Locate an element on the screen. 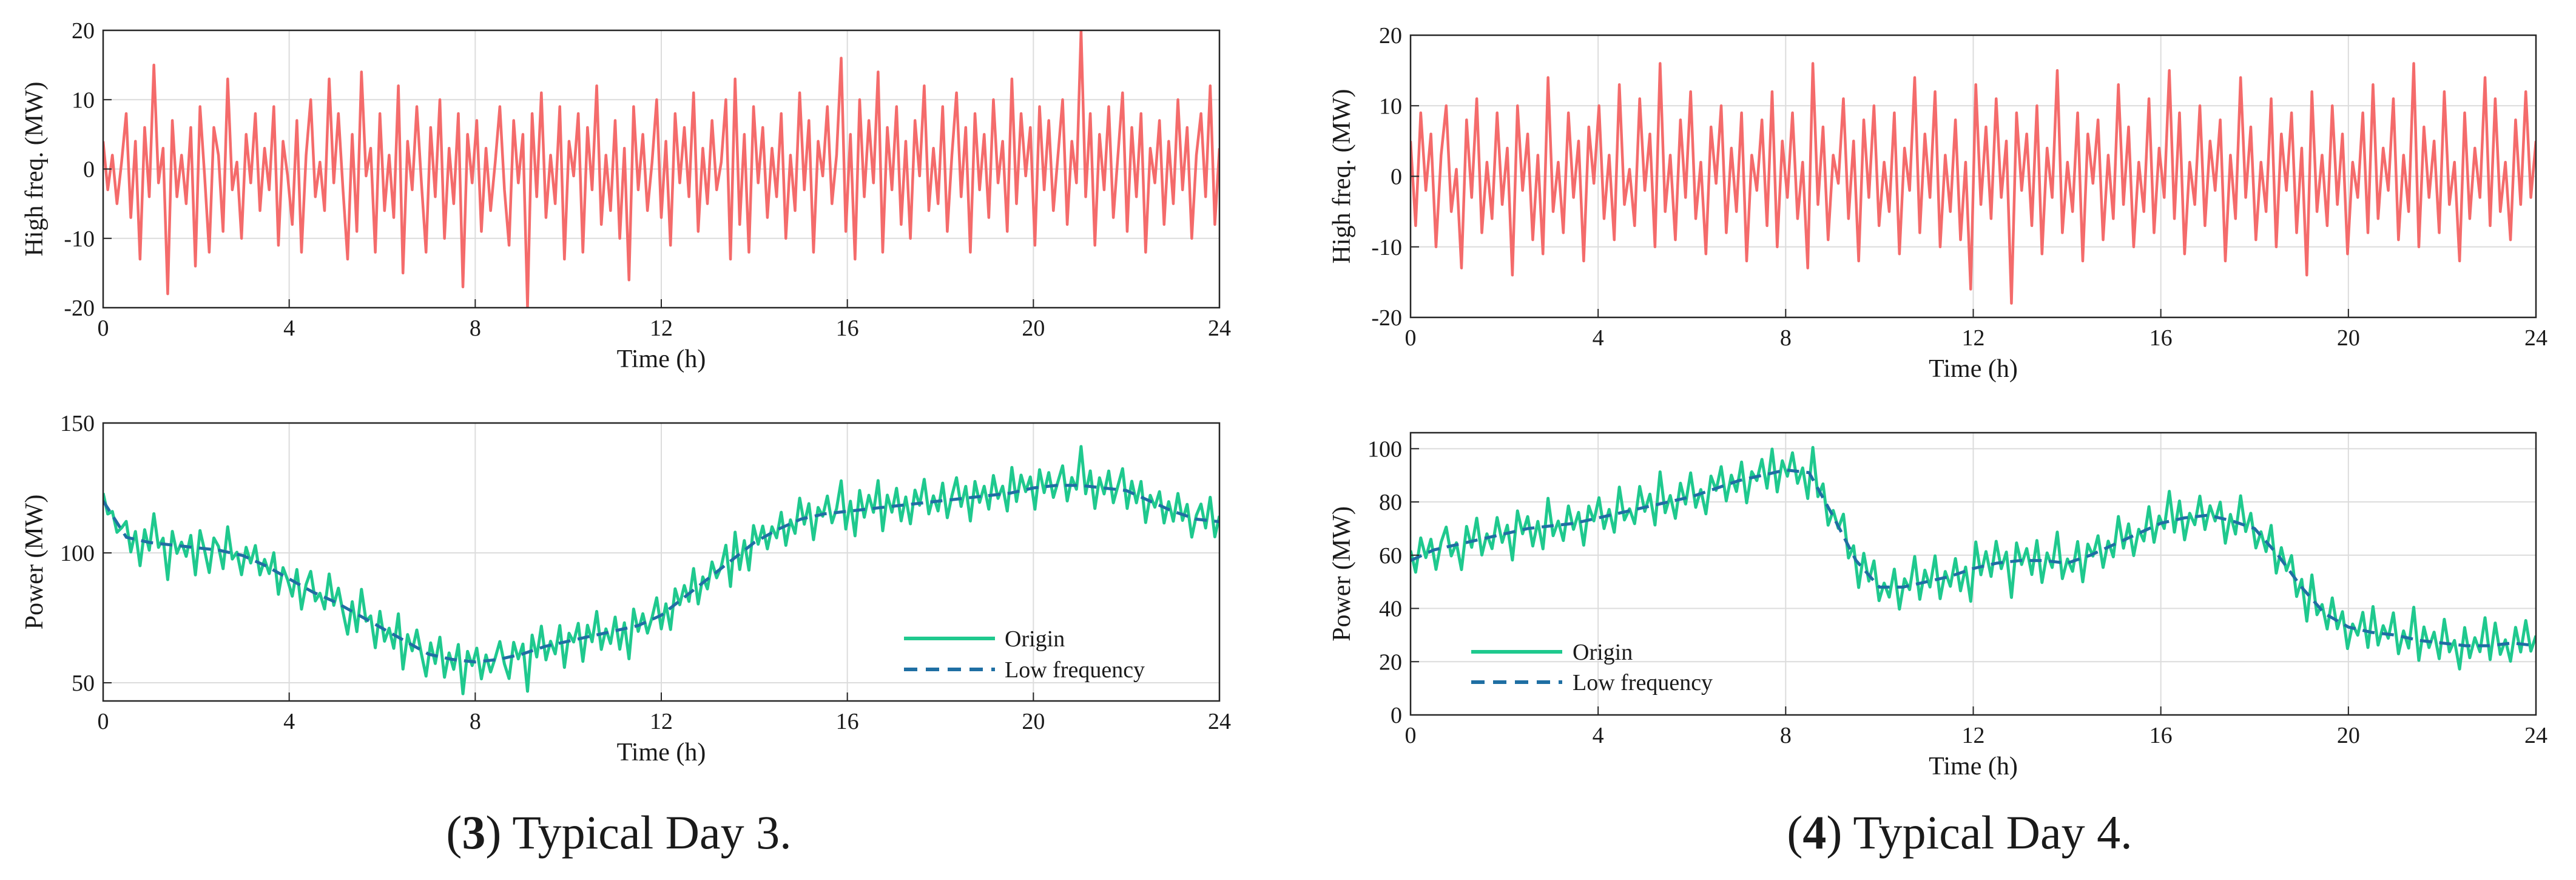 Image resolution: width=2576 pixels, height=880 pixels. y-tick-label: 60 is located at coordinates (1390, 556).